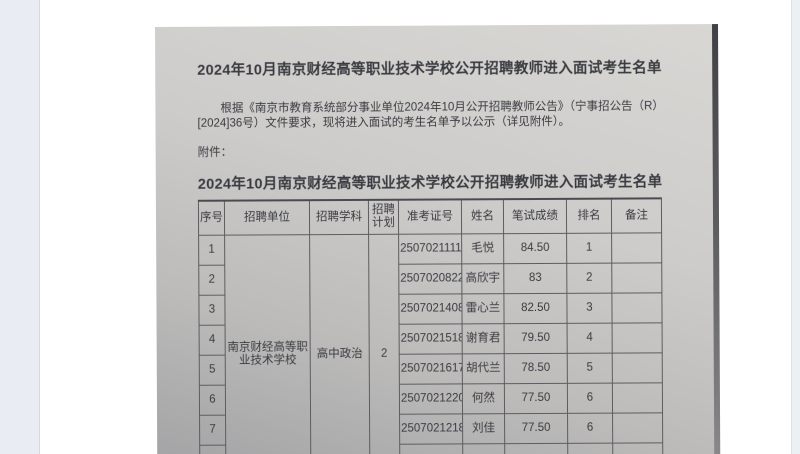 The width and height of the screenshot is (800, 454). I want to click on document-title: 2024年10月南京财经高等职业技术学校公开招聘教师进入面试考生名单, so click(429, 69).